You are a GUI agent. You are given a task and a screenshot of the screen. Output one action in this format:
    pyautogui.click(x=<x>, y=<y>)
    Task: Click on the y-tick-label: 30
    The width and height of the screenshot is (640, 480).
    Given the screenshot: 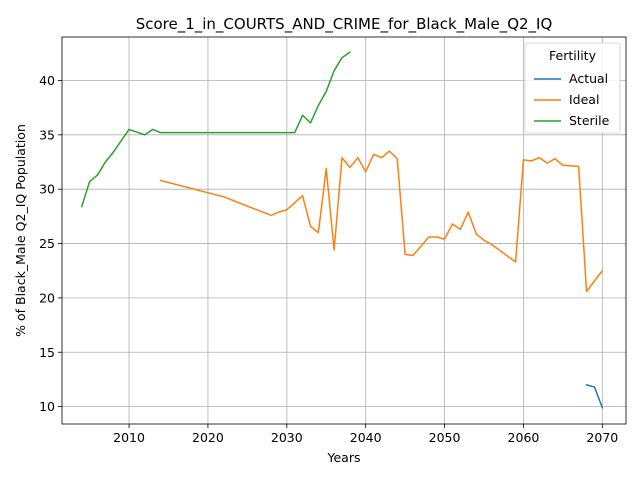 What is the action you would take?
    pyautogui.click(x=47, y=189)
    